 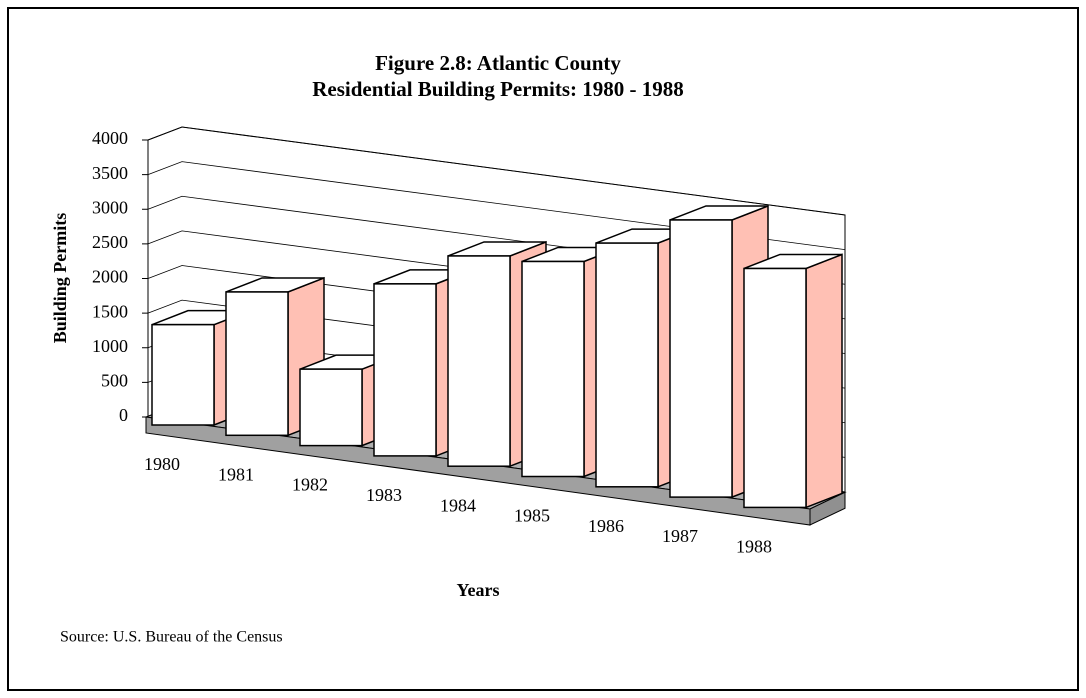 I want to click on x-tick-label: 1987, so click(x=680, y=536).